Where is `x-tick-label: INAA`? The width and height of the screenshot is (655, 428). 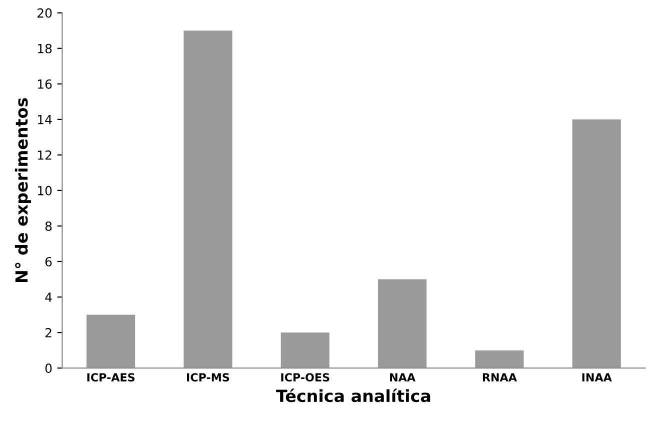 x-tick-label: INAA is located at coordinates (597, 377).